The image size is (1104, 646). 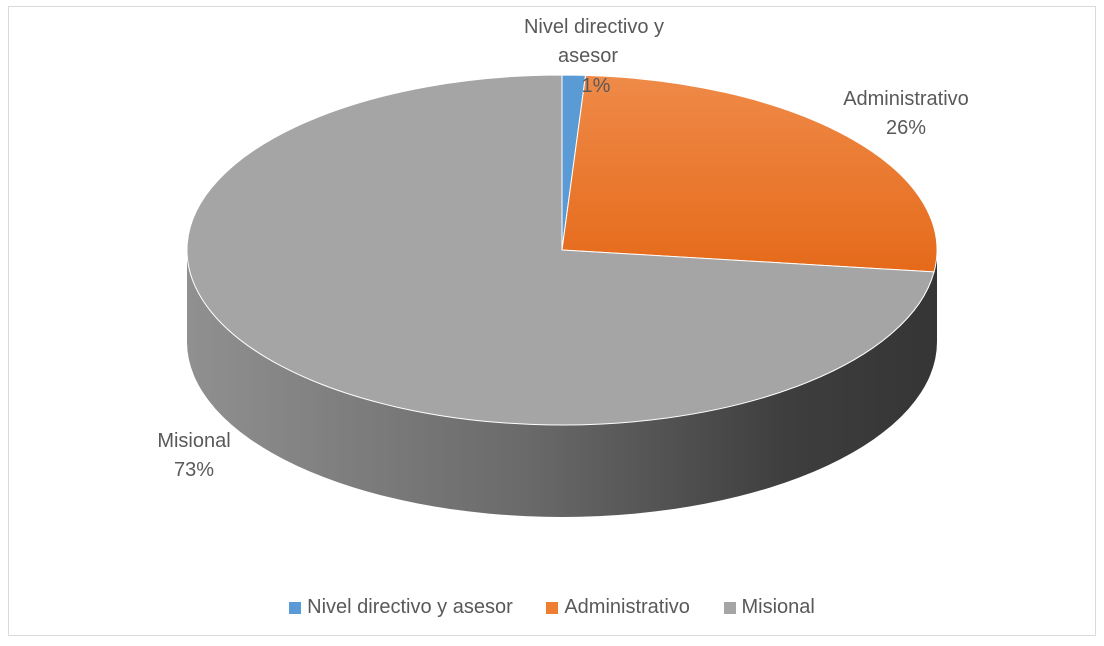 What do you see at coordinates (295, 607) in the screenshot?
I see `legend-swatch-nivel` at bounding box center [295, 607].